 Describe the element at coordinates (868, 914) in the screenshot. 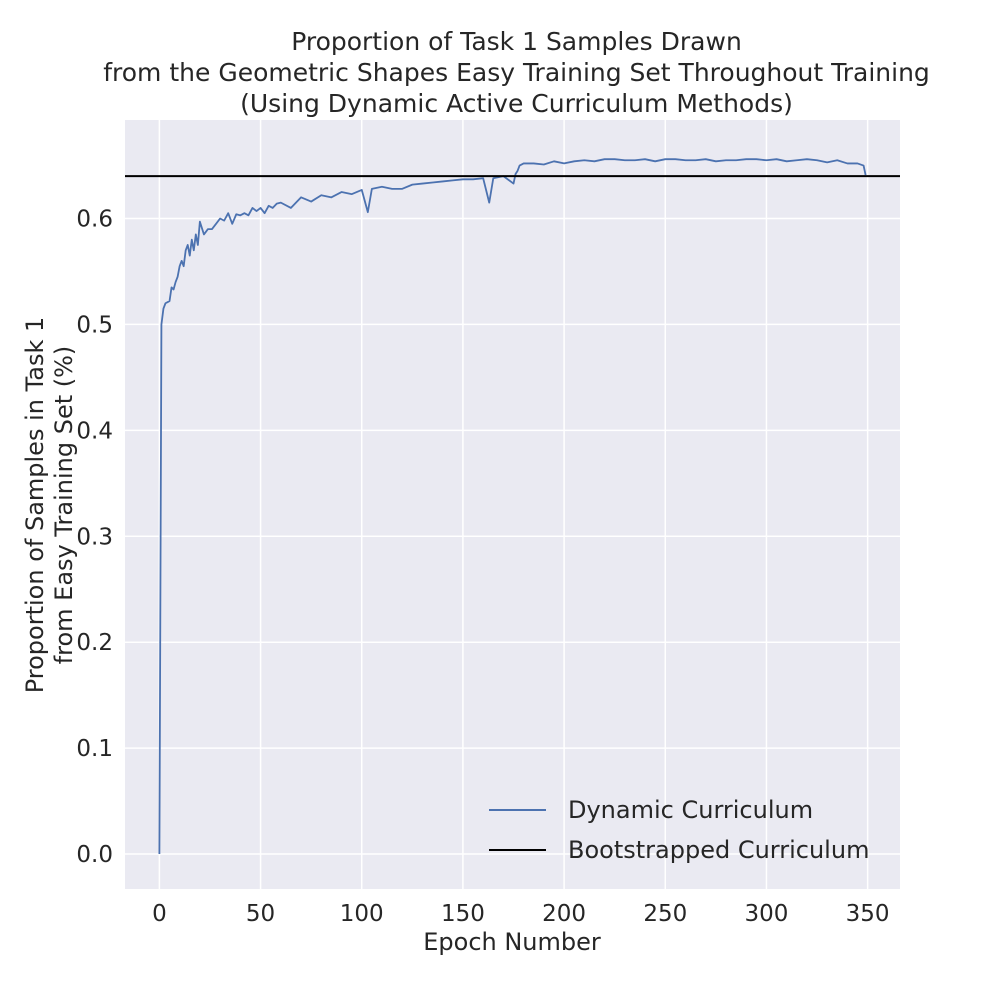

I see `x-tick-label: 350` at that location.